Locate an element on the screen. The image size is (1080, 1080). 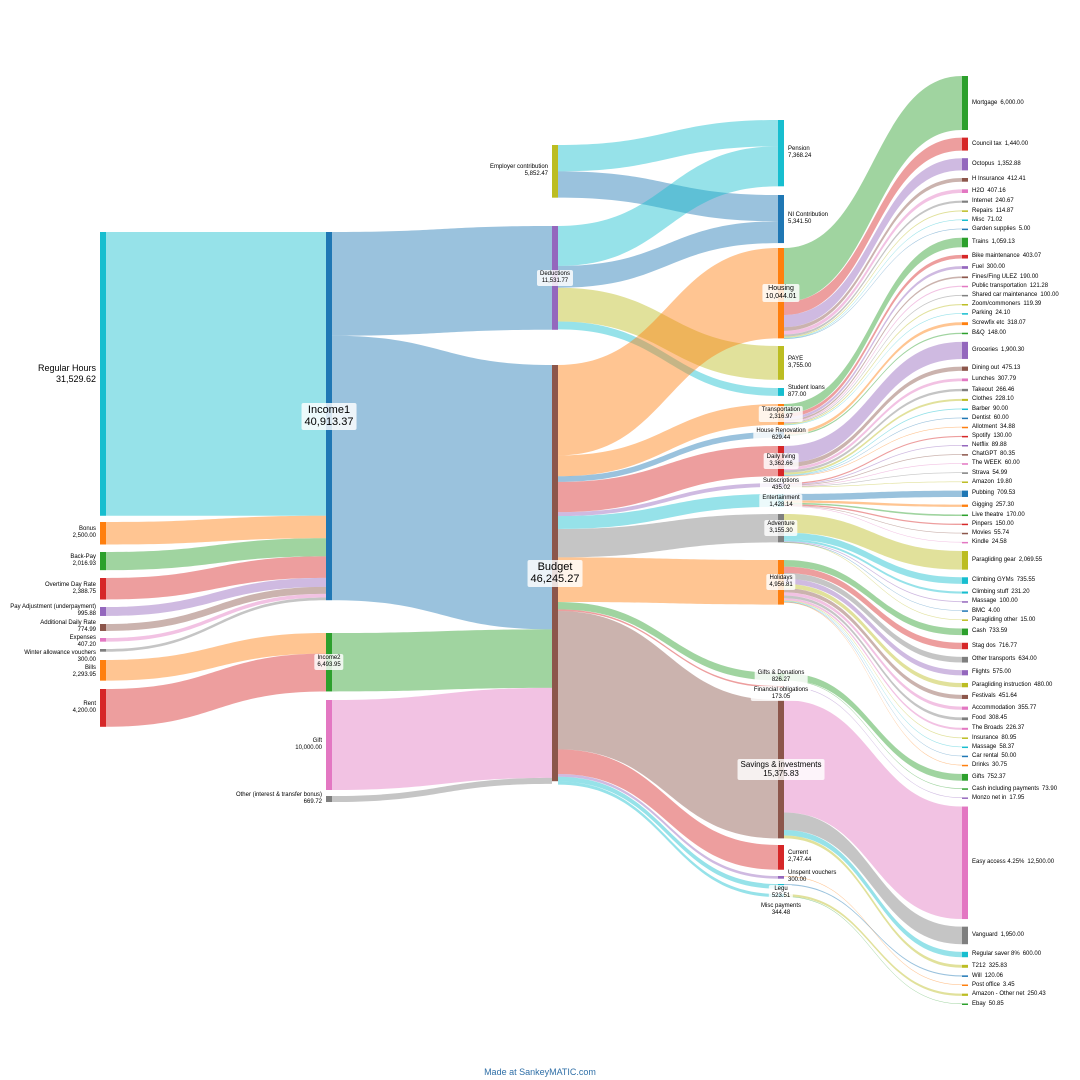
flow-housing-to-repairs is located at coordinates (873, 274).